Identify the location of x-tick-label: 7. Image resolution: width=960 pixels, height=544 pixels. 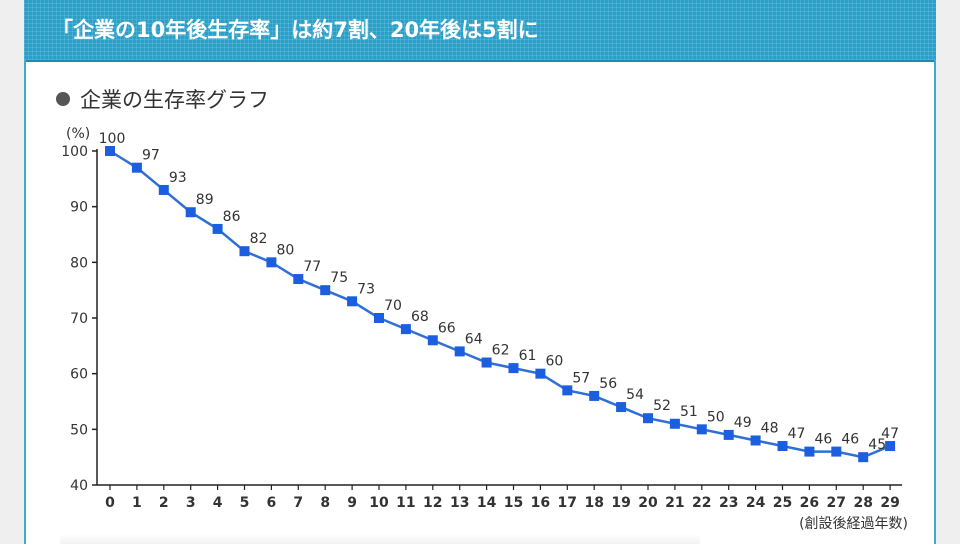
(298, 503).